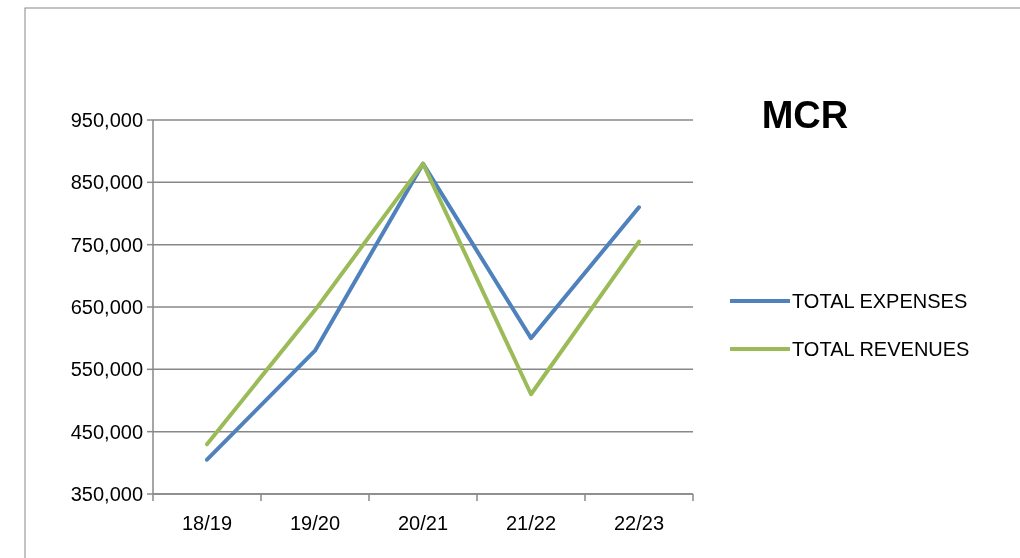  Describe the element at coordinates (106, 431) in the screenshot. I see `y-tick-label: 450,000` at that location.